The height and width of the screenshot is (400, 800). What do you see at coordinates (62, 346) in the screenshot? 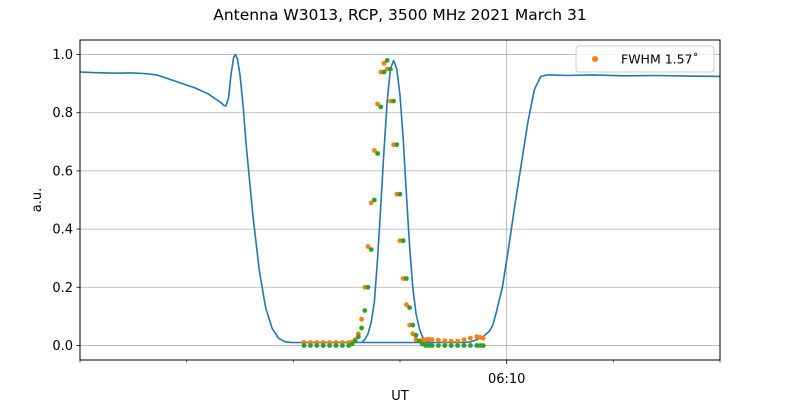
I see `y-tick-label-0: 0.0` at bounding box center [62, 346].